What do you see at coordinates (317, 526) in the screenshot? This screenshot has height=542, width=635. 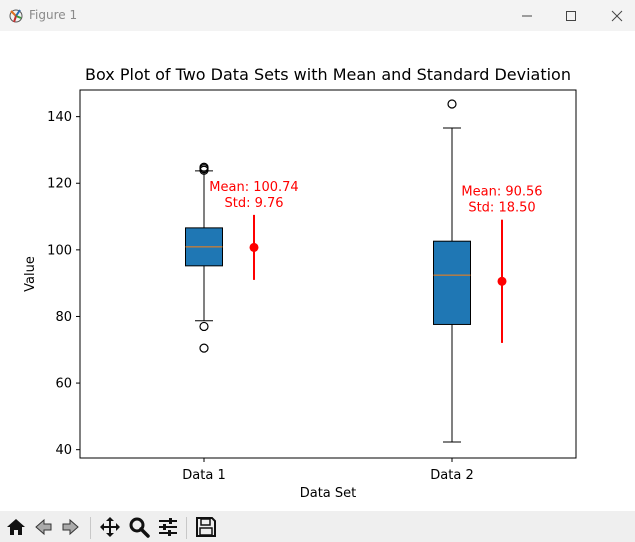 I see `navigation-toolbar` at bounding box center [317, 526].